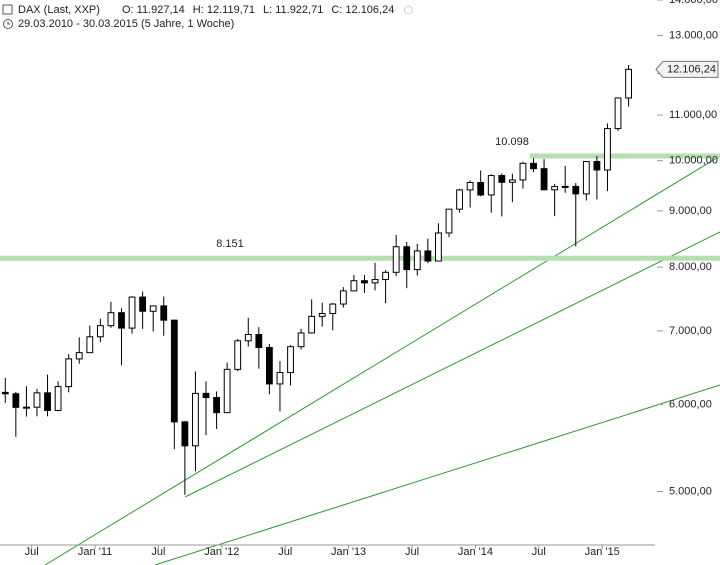 The height and width of the screenshot is (565, 720). I want to click on chart-title: DAX (Last, XXP), so click(59, 10).